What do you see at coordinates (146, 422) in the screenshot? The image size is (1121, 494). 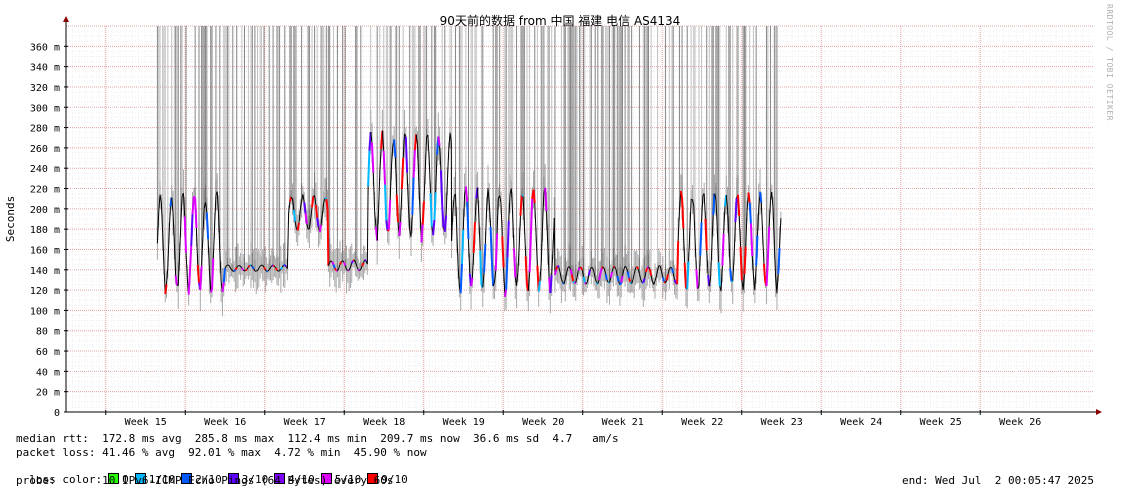 I see `x-tick-label: Week 15` at bounding box center [146, 422].